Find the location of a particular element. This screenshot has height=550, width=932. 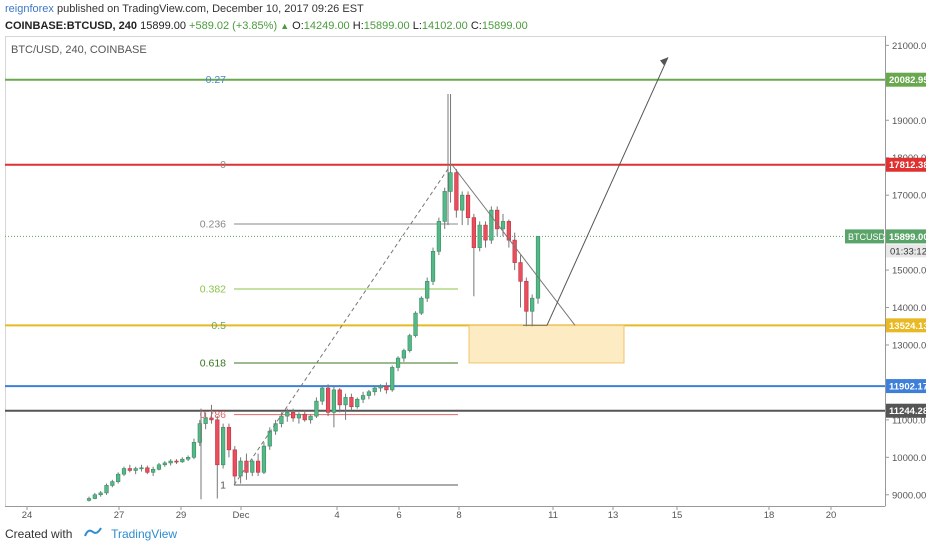

symbol-tag is located at coordinates (864, 236).